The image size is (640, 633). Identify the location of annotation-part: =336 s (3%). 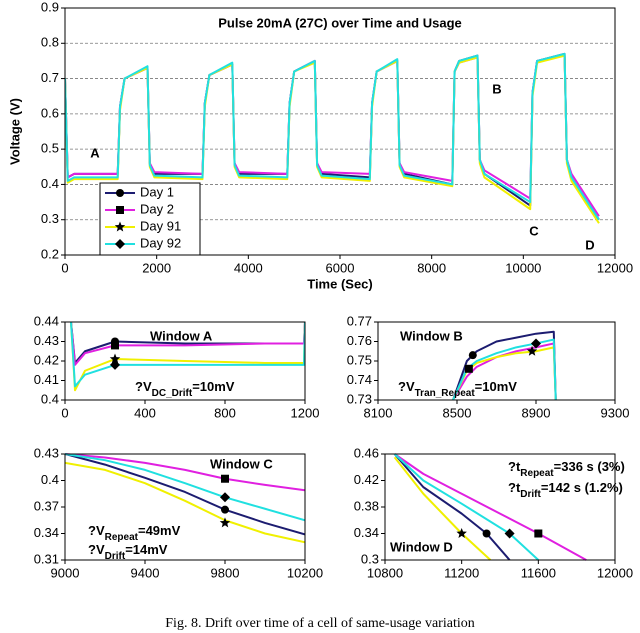
(589, 466).